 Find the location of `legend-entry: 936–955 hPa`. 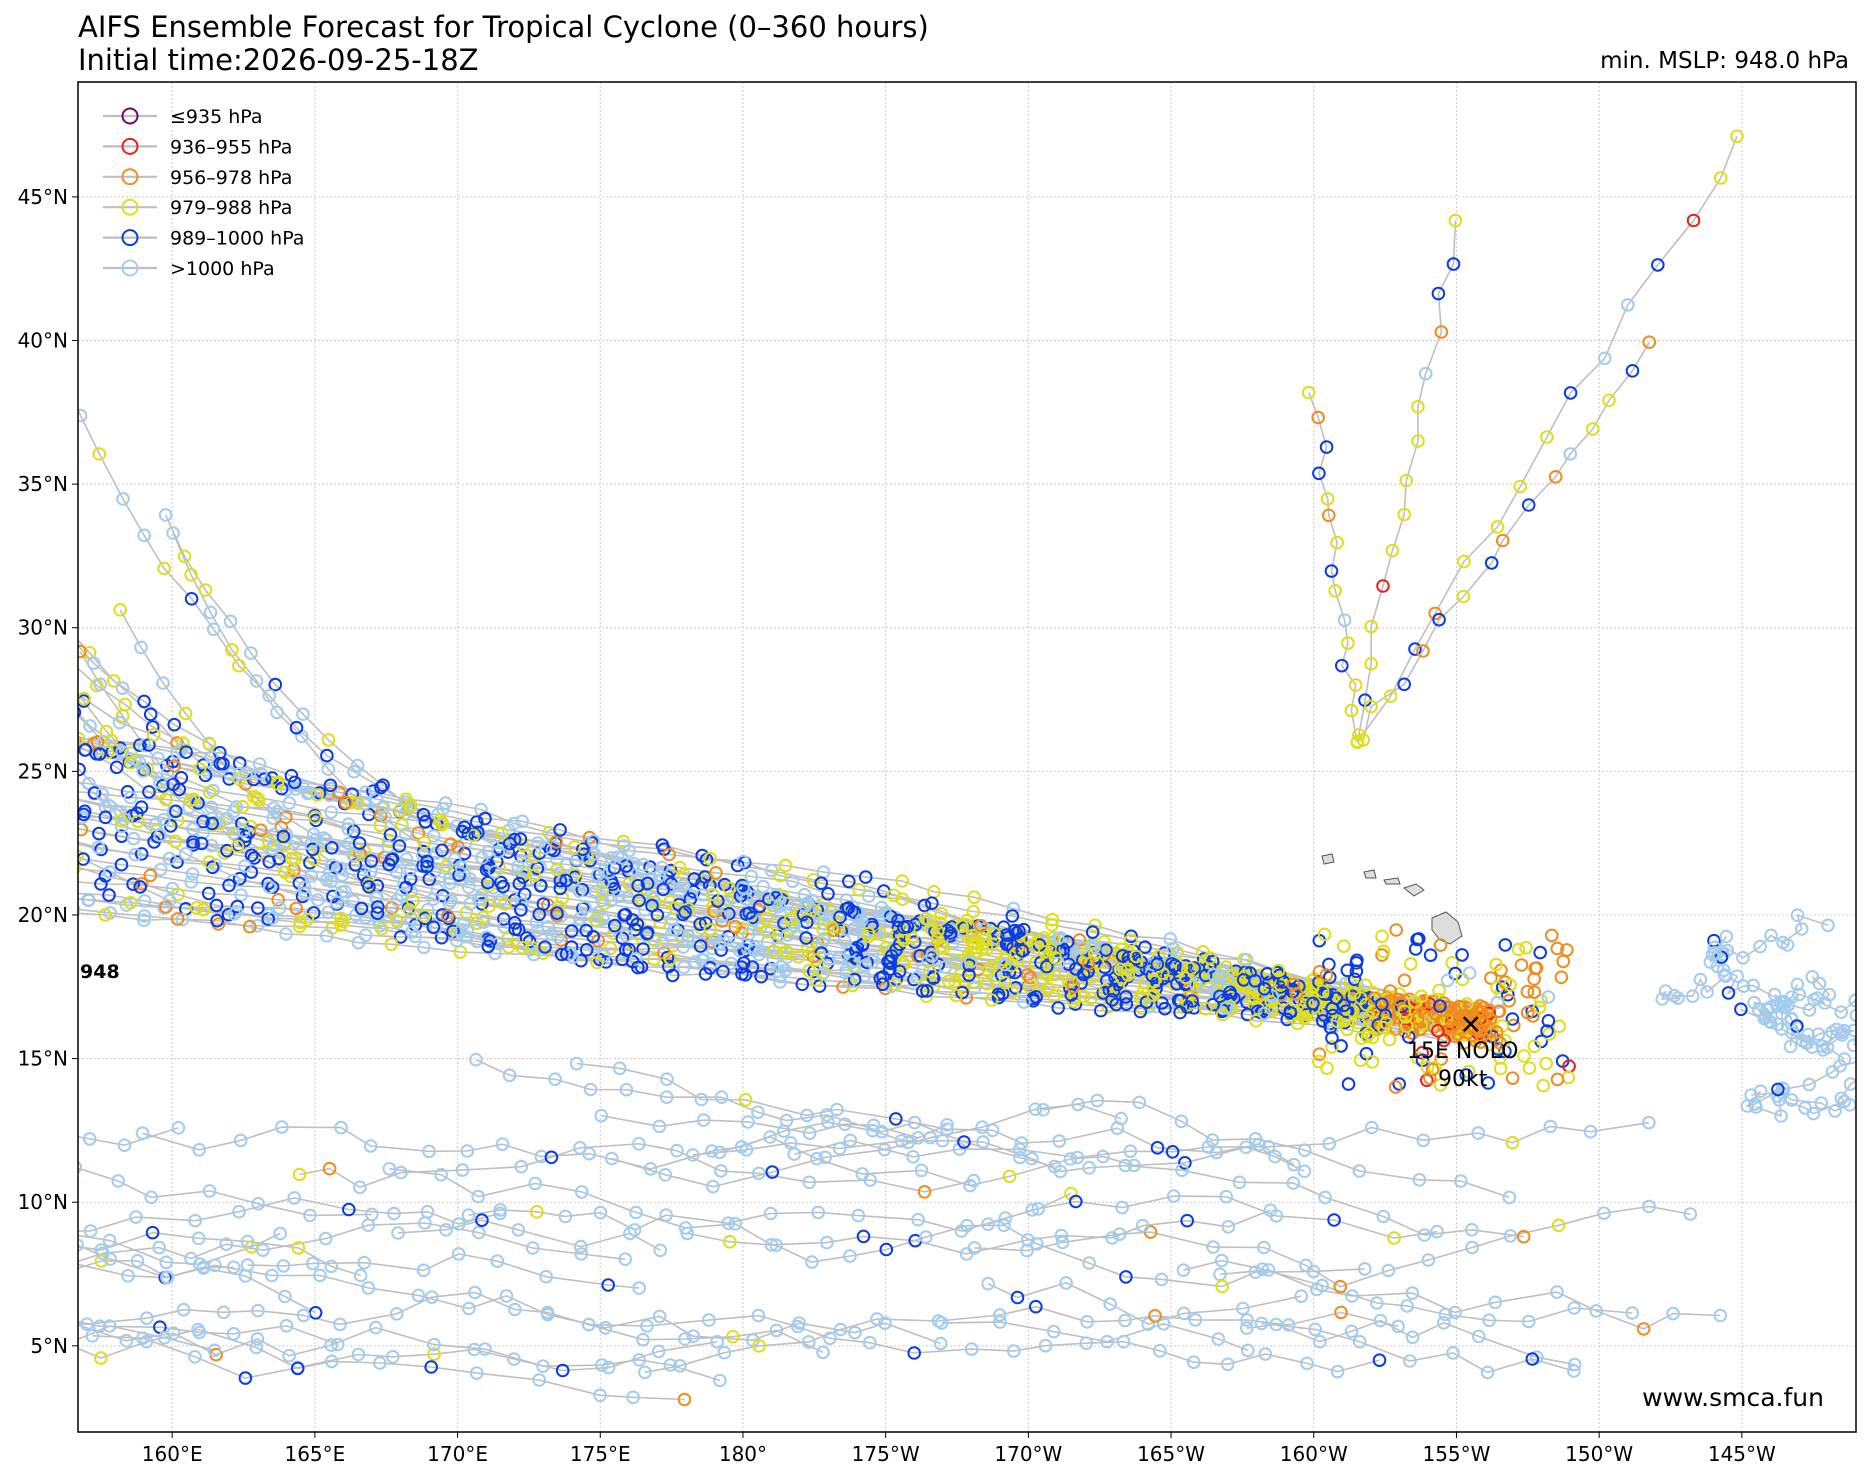

legend-entry: 936–955 hPa is located at coordinates (231, 147).